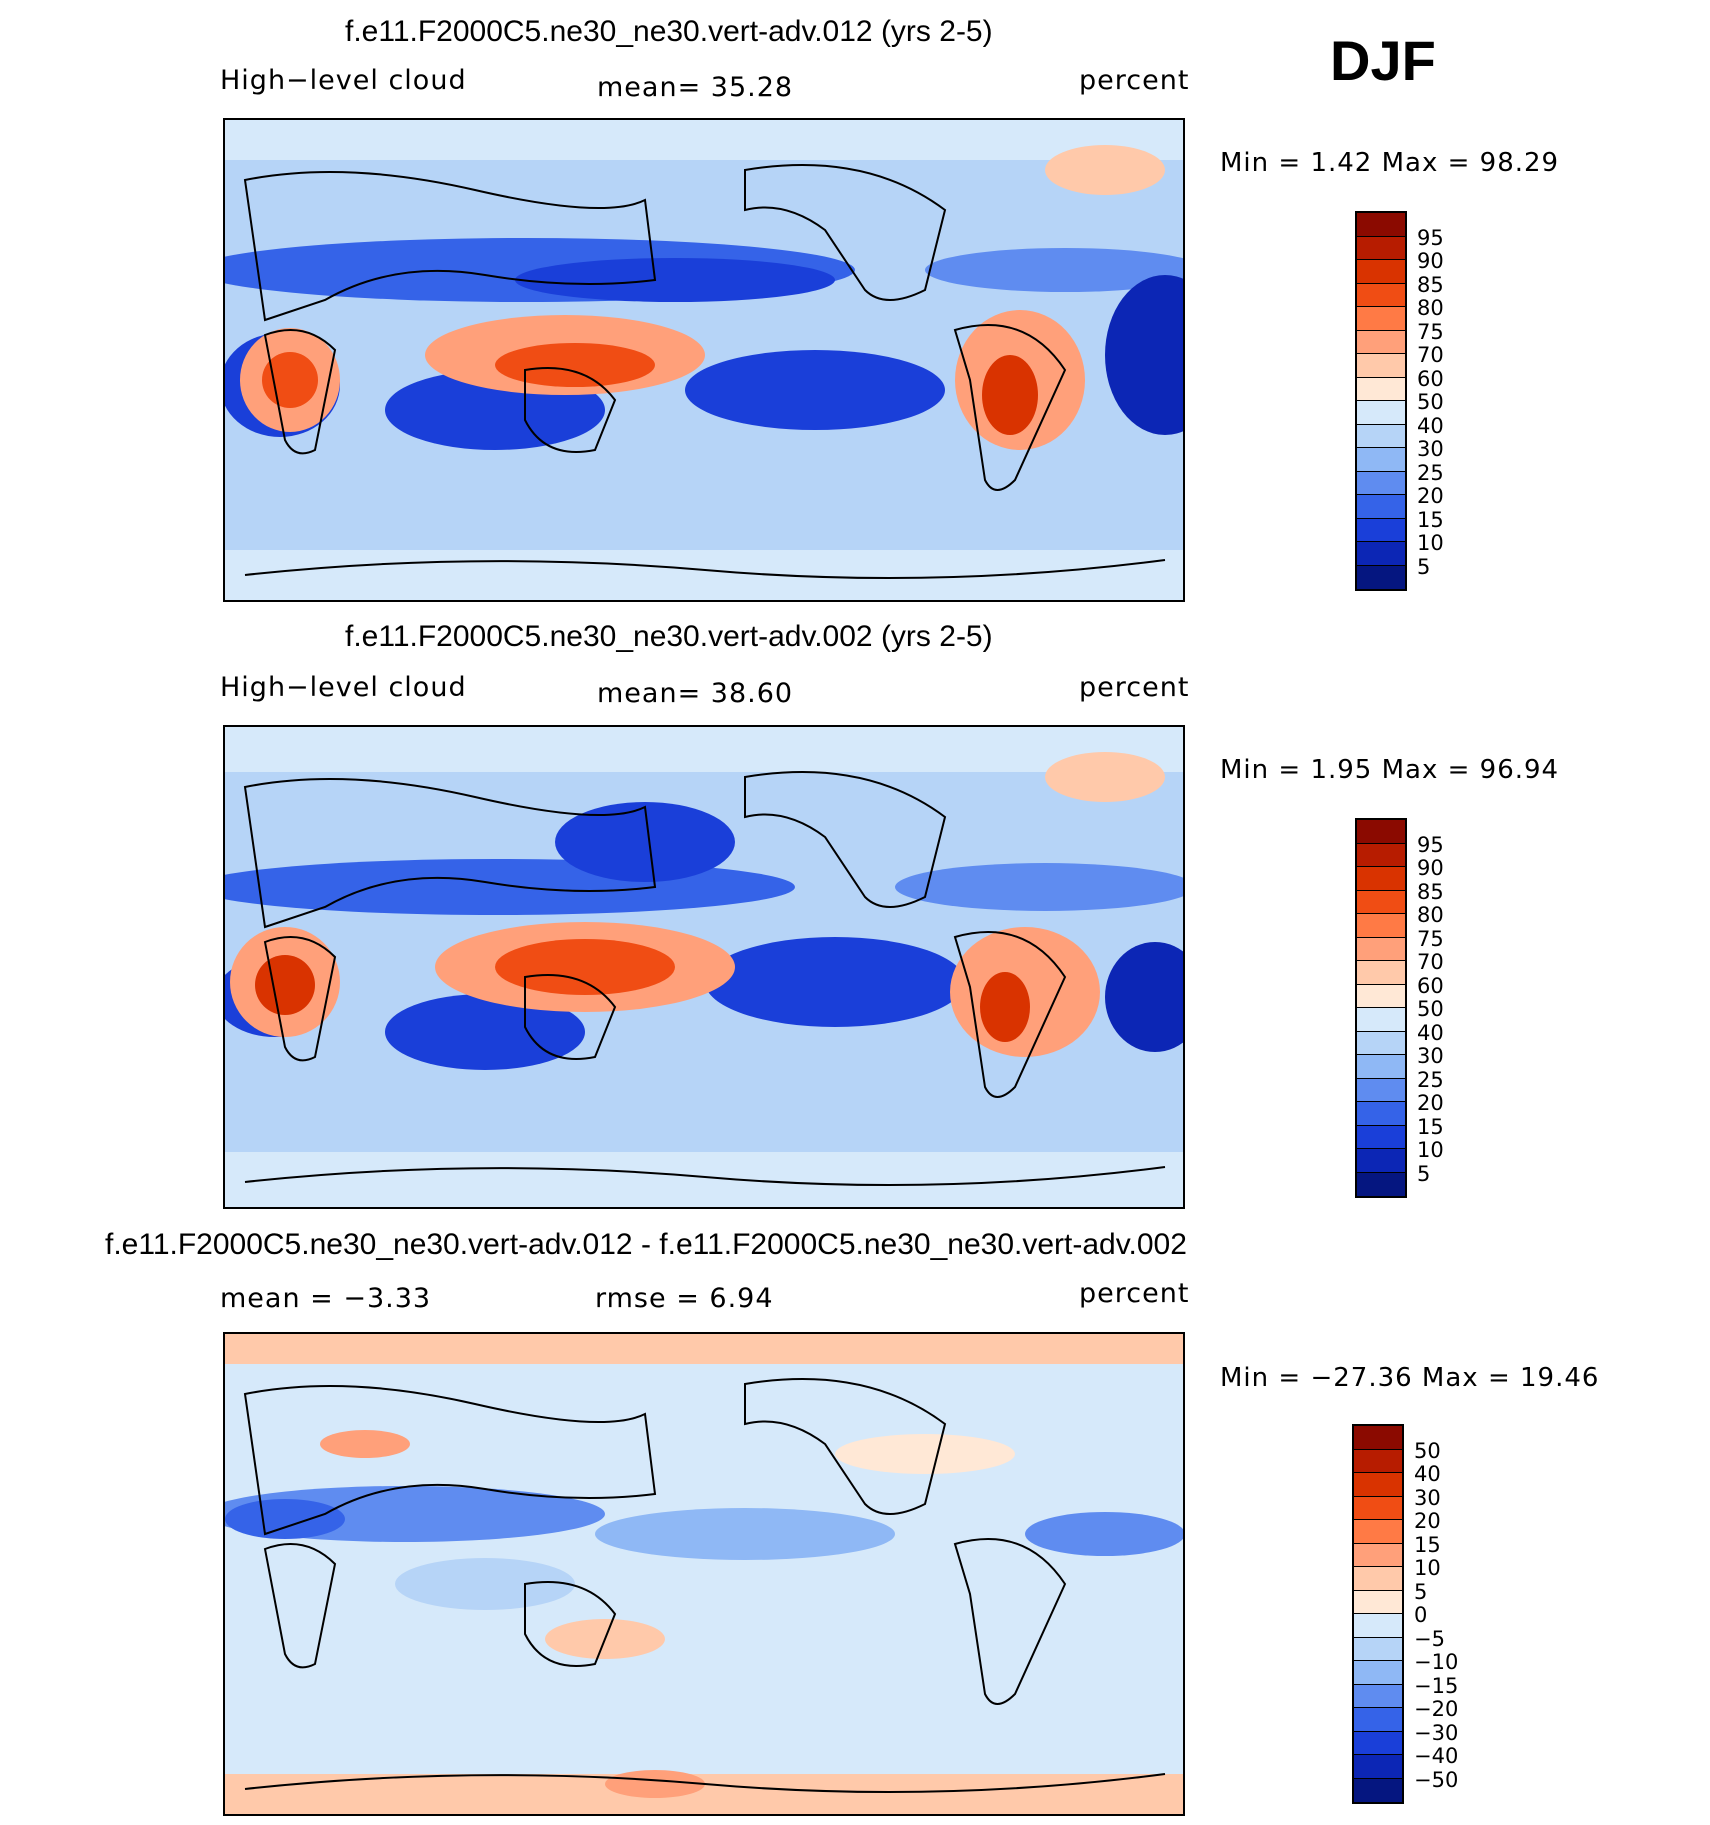 The height and width of the screenshot is (1825, 1710). What do you see at coordinates (1390, 163) in the screenshot?
I see `panel1-minmax: Min = 1.42 Max = 98.29` at bounding box center [1390, 163].